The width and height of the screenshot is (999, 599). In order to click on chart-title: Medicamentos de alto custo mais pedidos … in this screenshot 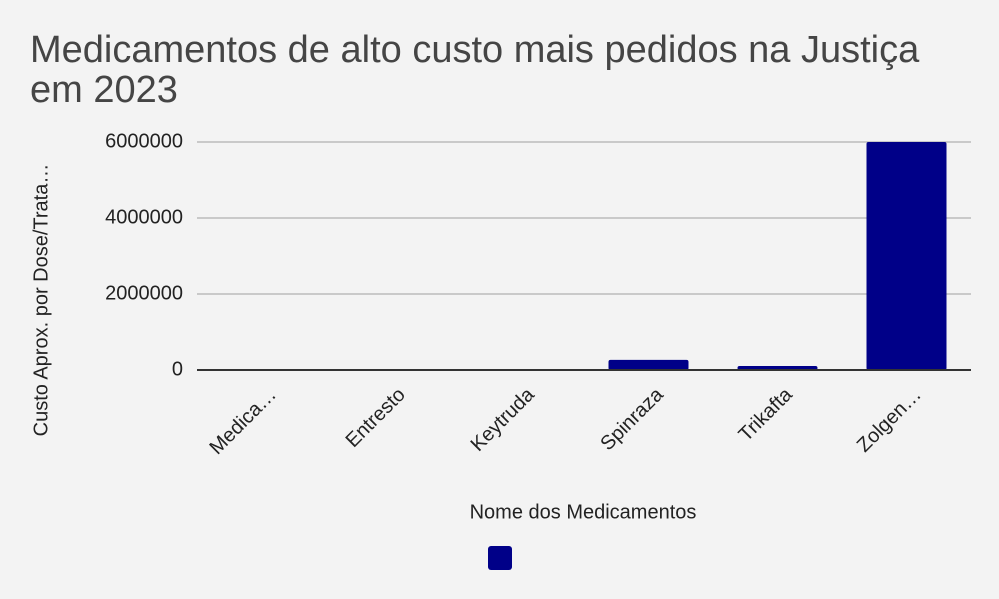, I will do `click(475, 70)`.